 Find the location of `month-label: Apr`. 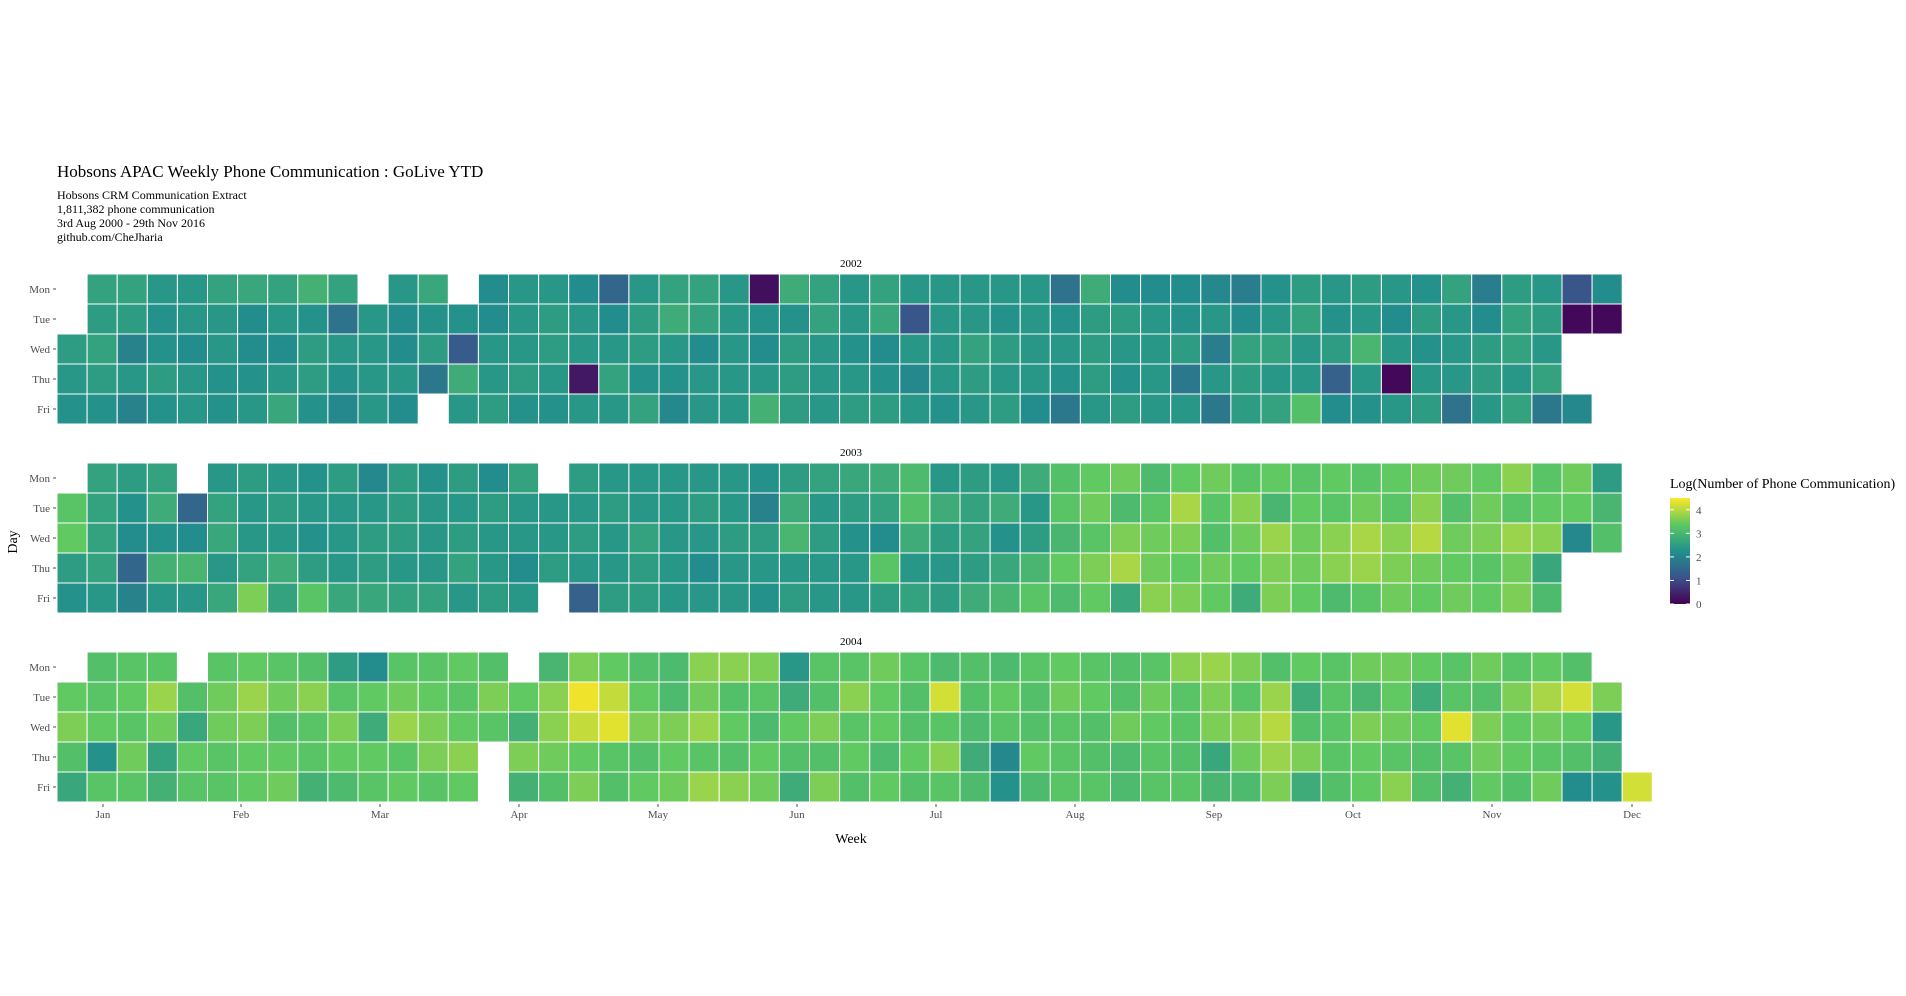

month-label: Apr is located at coordinates (518, 815).